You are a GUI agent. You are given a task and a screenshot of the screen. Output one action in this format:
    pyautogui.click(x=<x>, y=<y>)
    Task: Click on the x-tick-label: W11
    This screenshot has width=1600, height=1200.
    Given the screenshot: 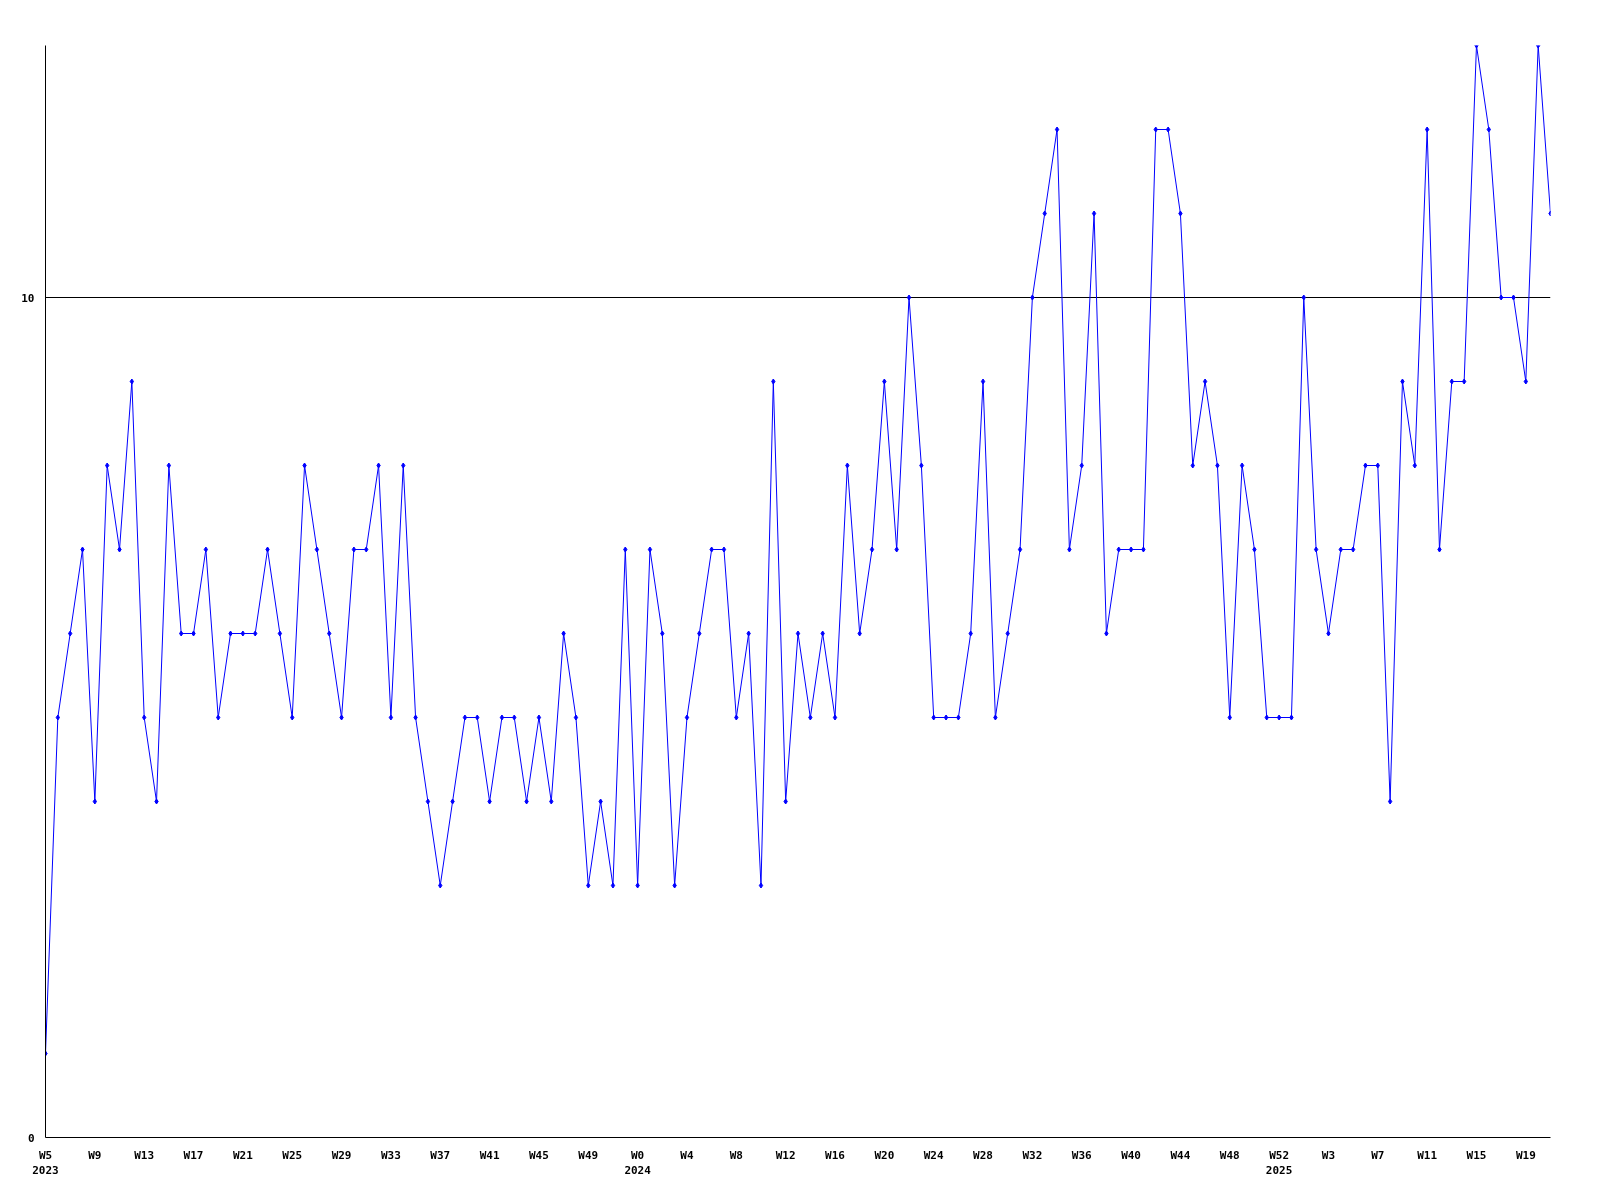 What is the action you would take?
    pyautogui.click(x=1427, y=1155)
    